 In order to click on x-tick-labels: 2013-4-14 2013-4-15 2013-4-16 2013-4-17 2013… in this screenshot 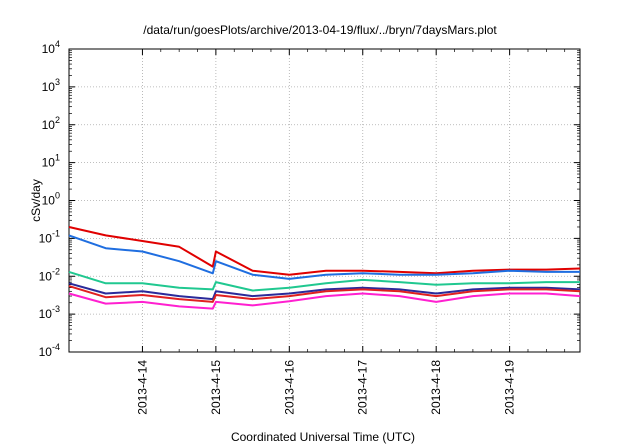, I will do `click(325, 387)`.